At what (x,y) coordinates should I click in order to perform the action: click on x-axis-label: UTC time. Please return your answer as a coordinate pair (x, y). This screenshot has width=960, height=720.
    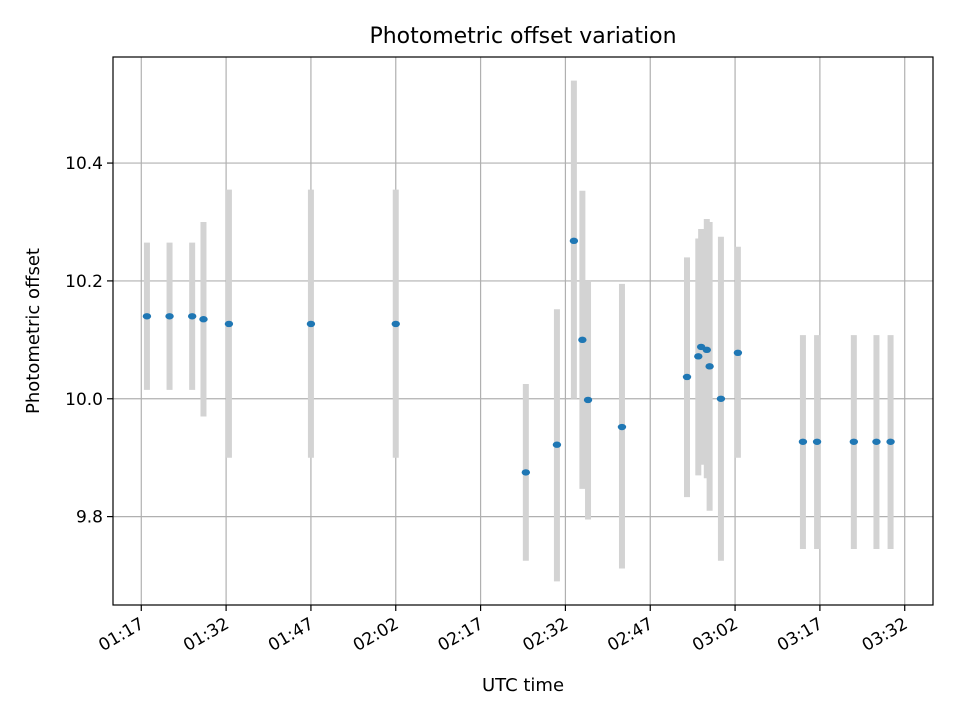
    Looking at the image, I should click on (523, 685).